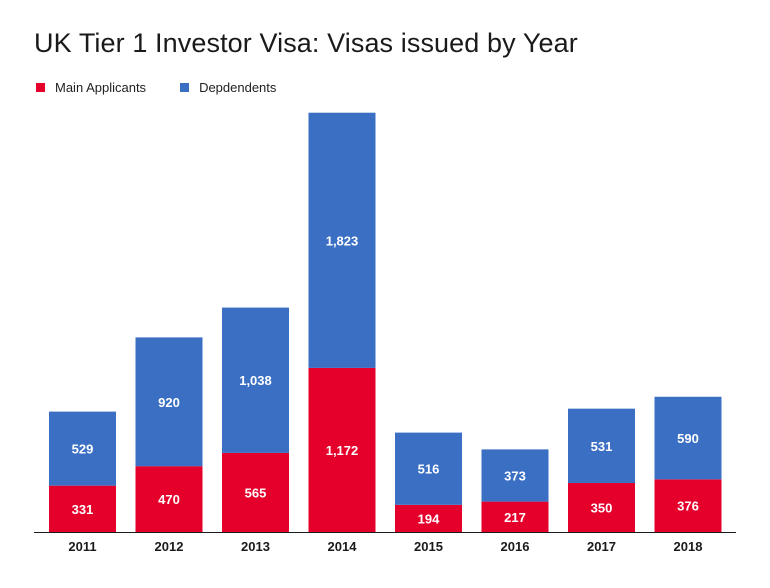 The image size is (770, 588). I want to click on data-label-dependents-2017: 531, so click(602, 446).